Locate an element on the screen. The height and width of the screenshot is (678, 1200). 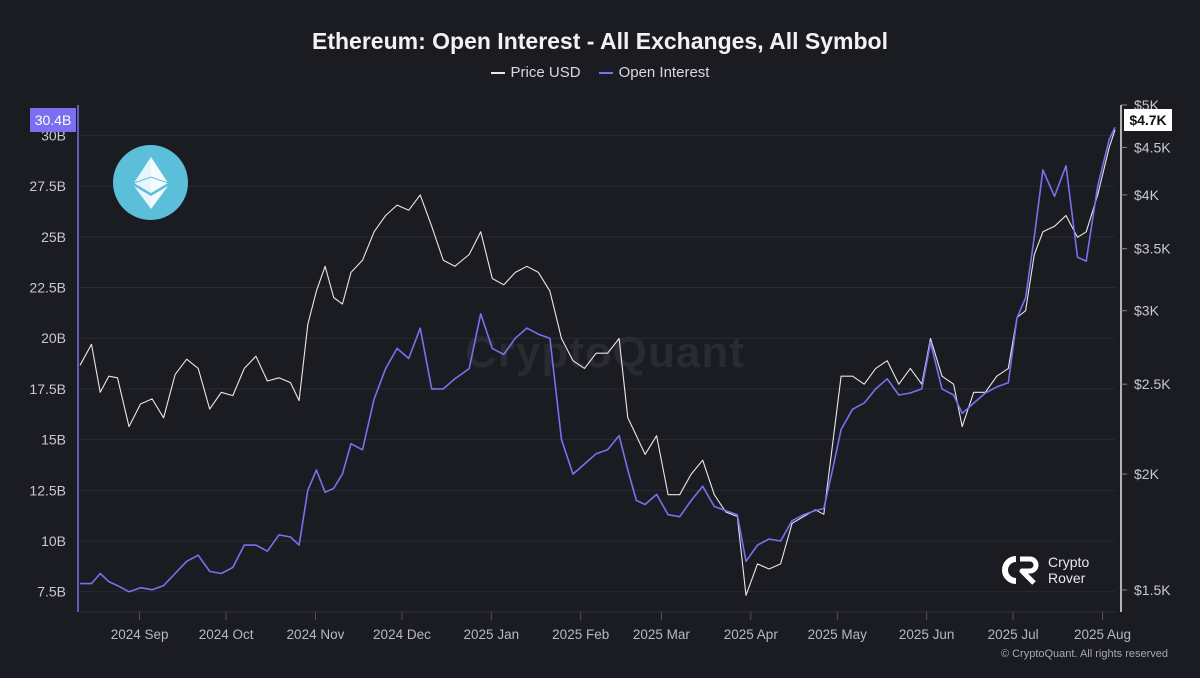
left-tick-label: 25B is located at coordinates (53, 237).